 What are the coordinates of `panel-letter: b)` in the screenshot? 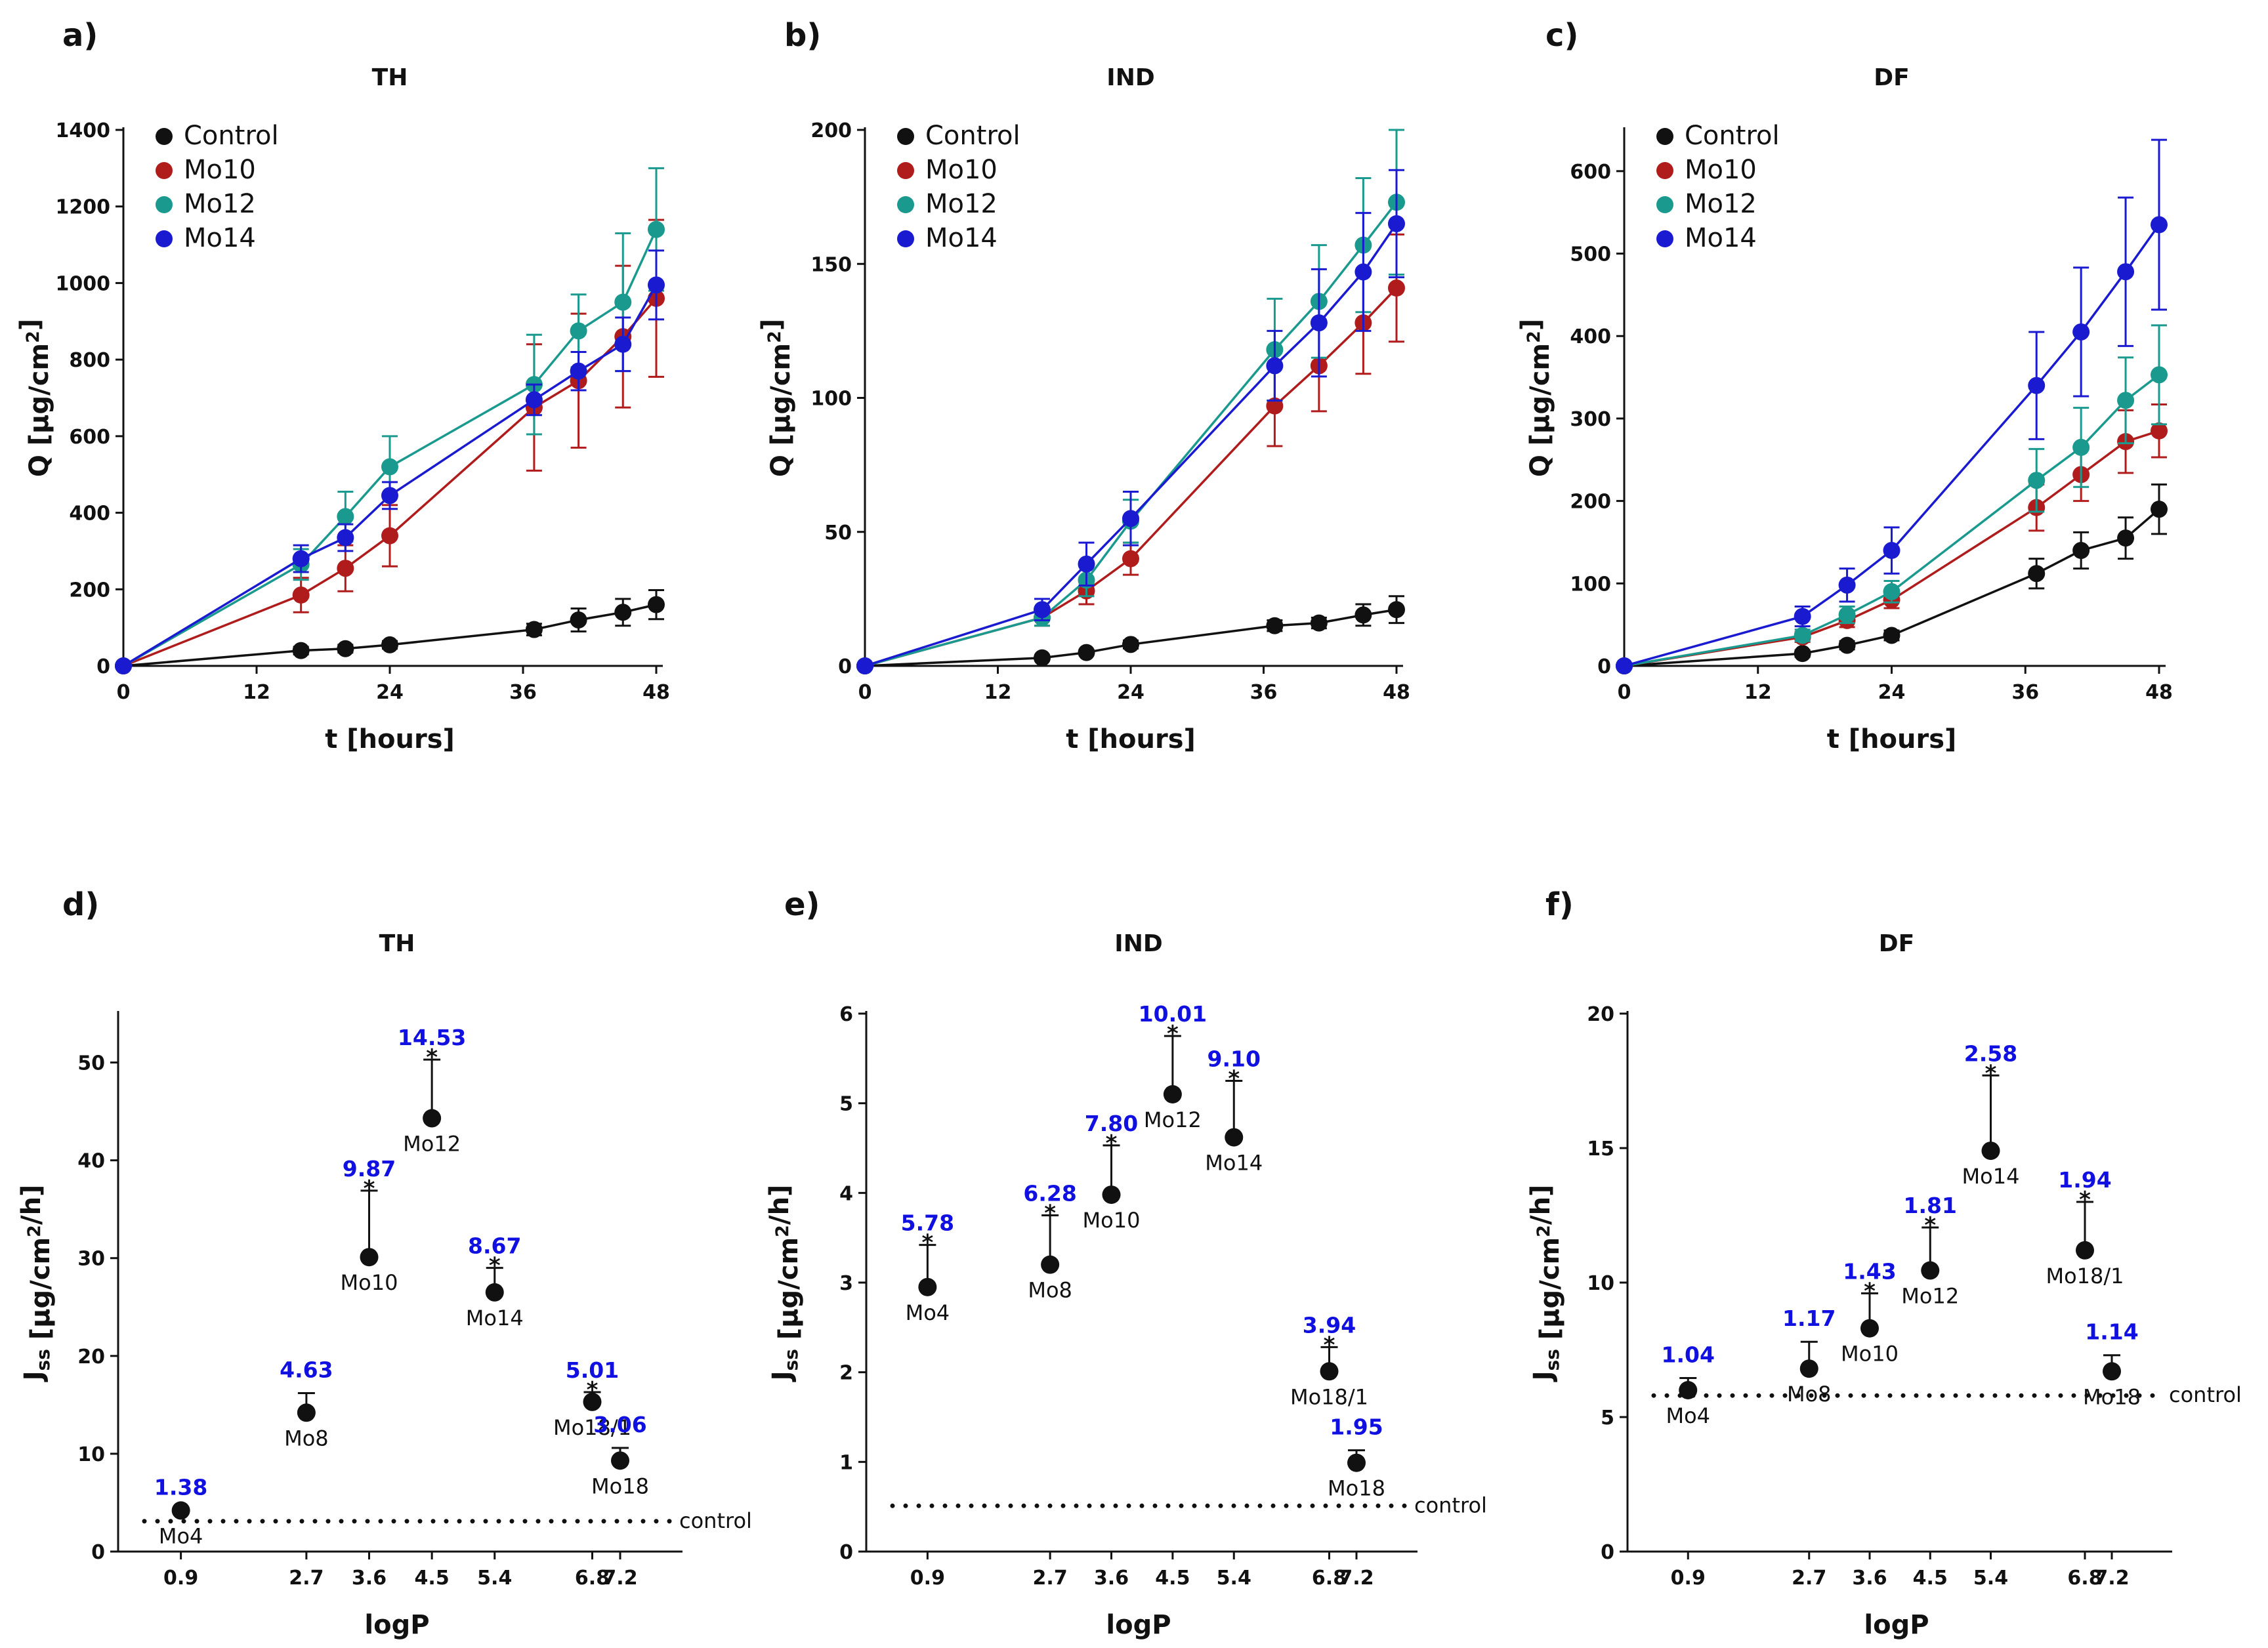 It's located at (802, 35).